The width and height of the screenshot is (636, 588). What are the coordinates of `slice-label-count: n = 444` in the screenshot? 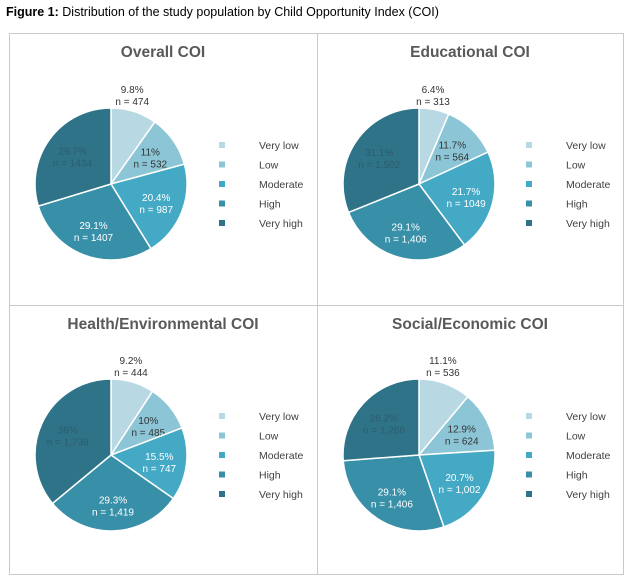 It's located at (131, 373).